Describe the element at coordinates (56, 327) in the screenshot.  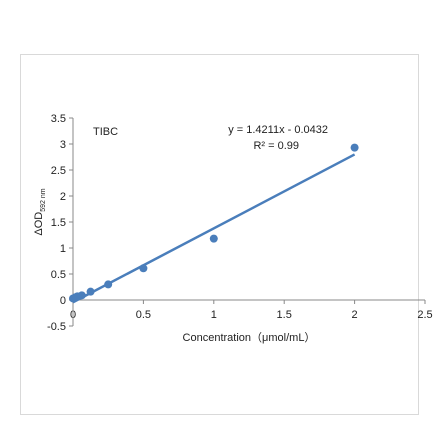
I see `y-tick-label: -0.5` at that location.